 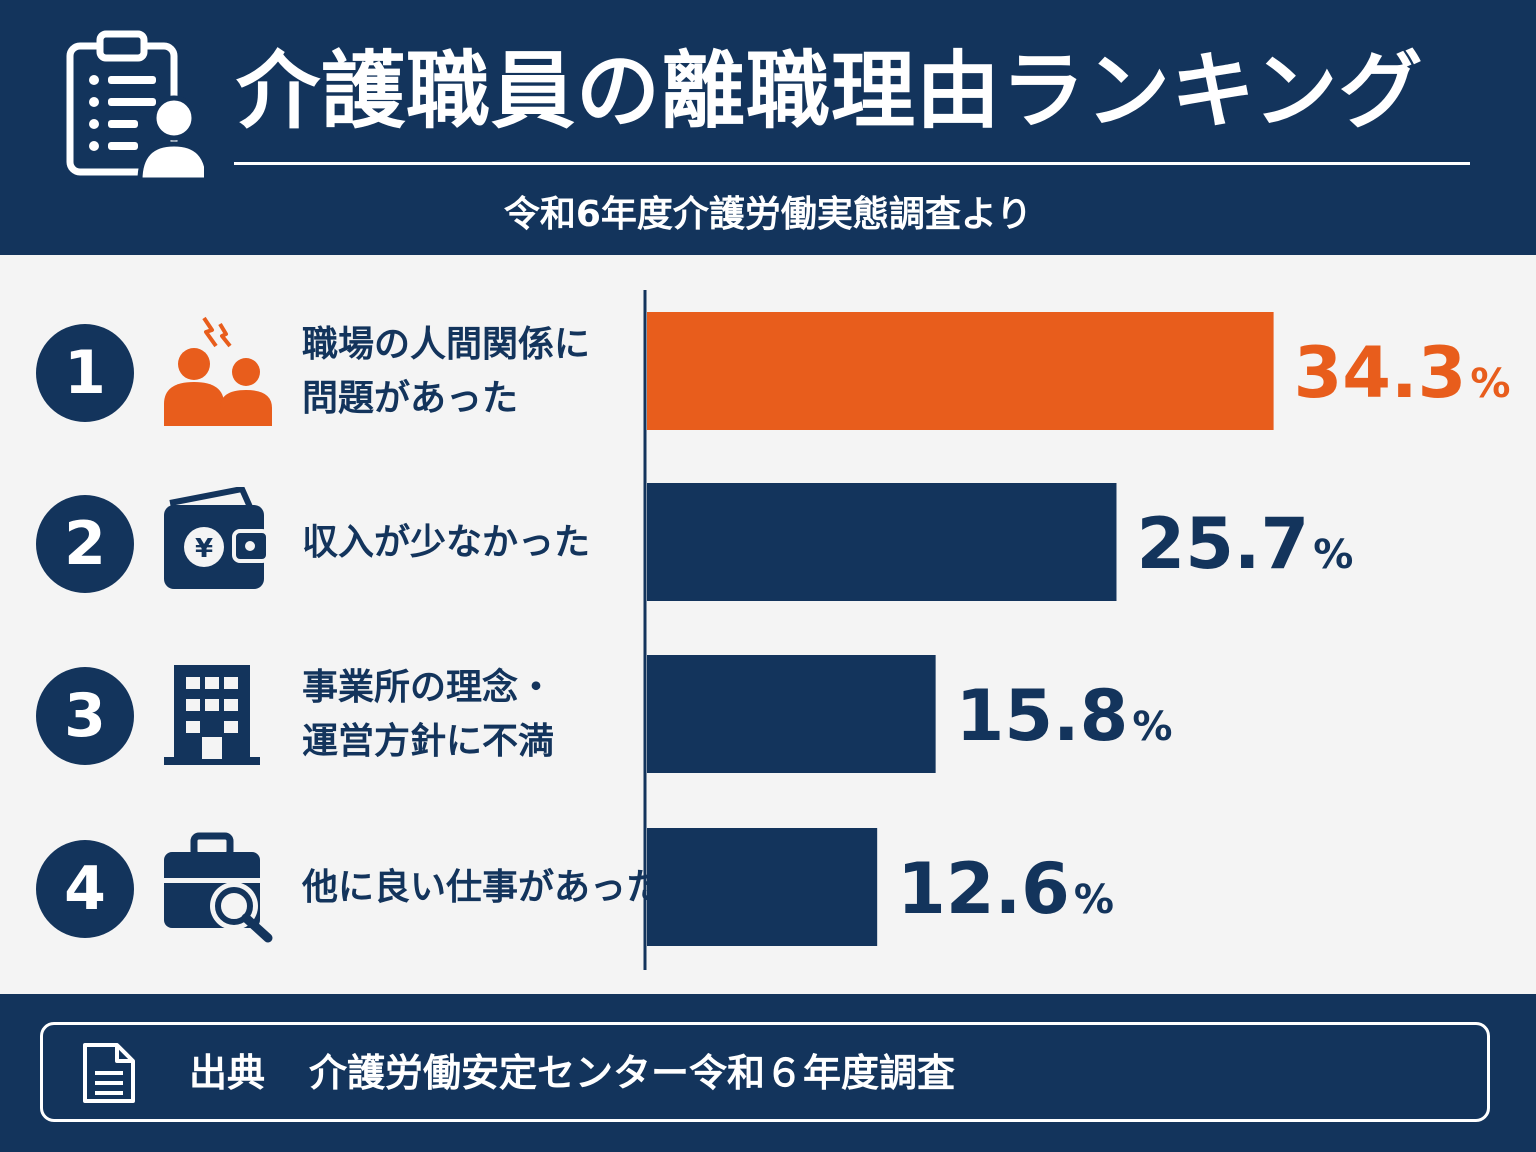 What do you see at coordinates (410, 398) in the screenshot?
I see `reason-line: 問題があった` at bounding box center [410, 398].